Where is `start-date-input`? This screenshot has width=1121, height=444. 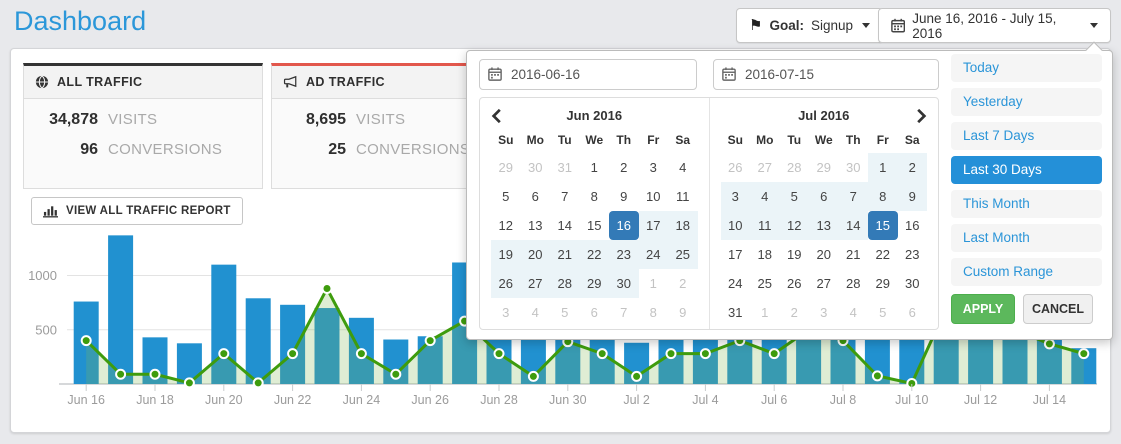 start-date-input is located at coordinates (588, 74).